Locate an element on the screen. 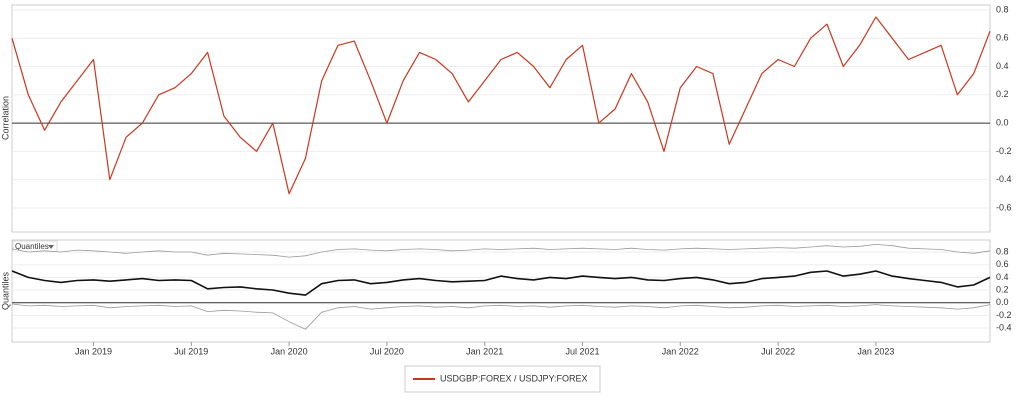  legend-label: USDGBP:FOREX / USDJPY:FOREX is located at coordinates (514, 378).